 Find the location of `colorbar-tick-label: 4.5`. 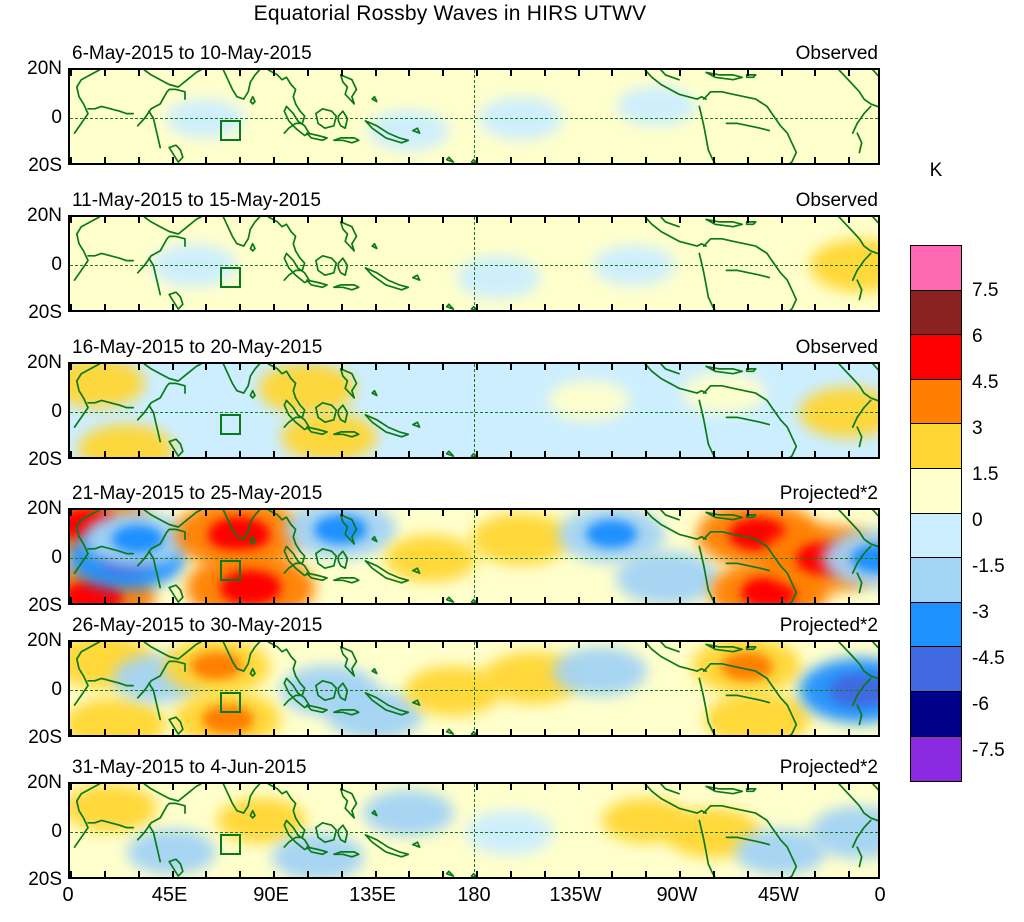

colorbar-tick-label: 4.5 is located at coordinates (985, 382).